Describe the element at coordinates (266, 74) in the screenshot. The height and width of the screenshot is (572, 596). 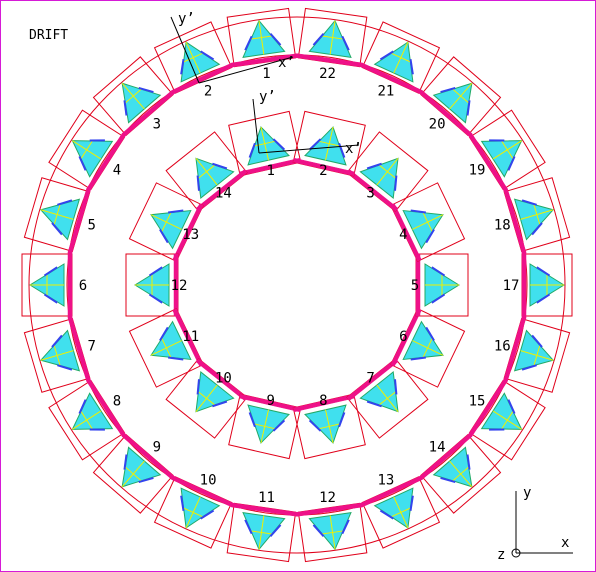
I see `outer-module-label: 1` at that location.